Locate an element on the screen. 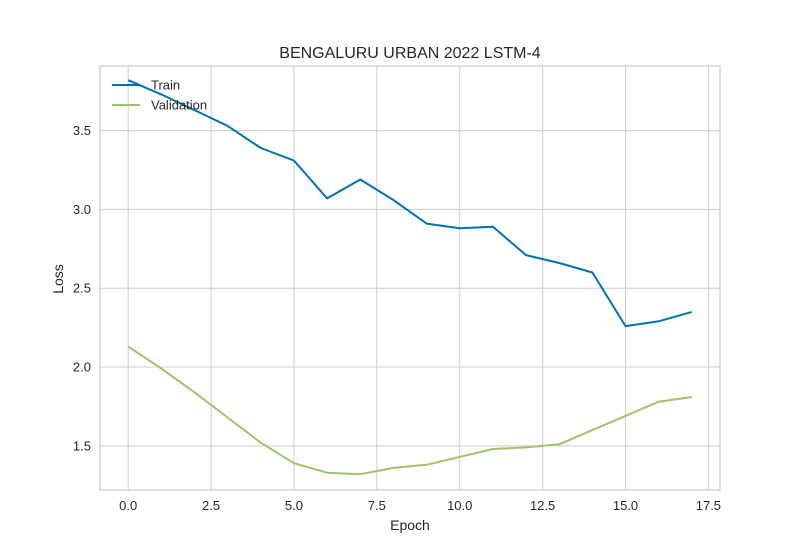 Image resolution: width=800 pixels, height=550 pixels. legend-label-train: Train is located at coordinates (165, 85).